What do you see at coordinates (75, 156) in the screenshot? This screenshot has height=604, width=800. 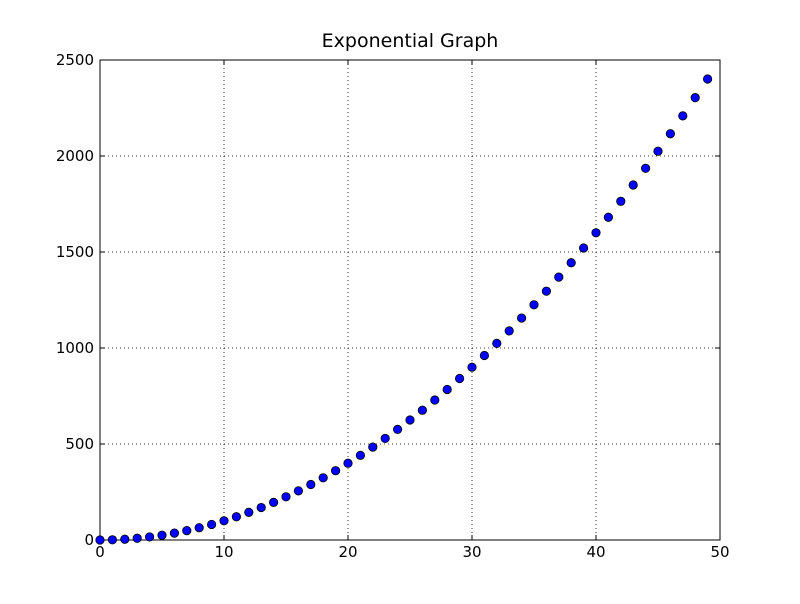 I see `y-tick-label: 2000` at bounding box center [75, 156].